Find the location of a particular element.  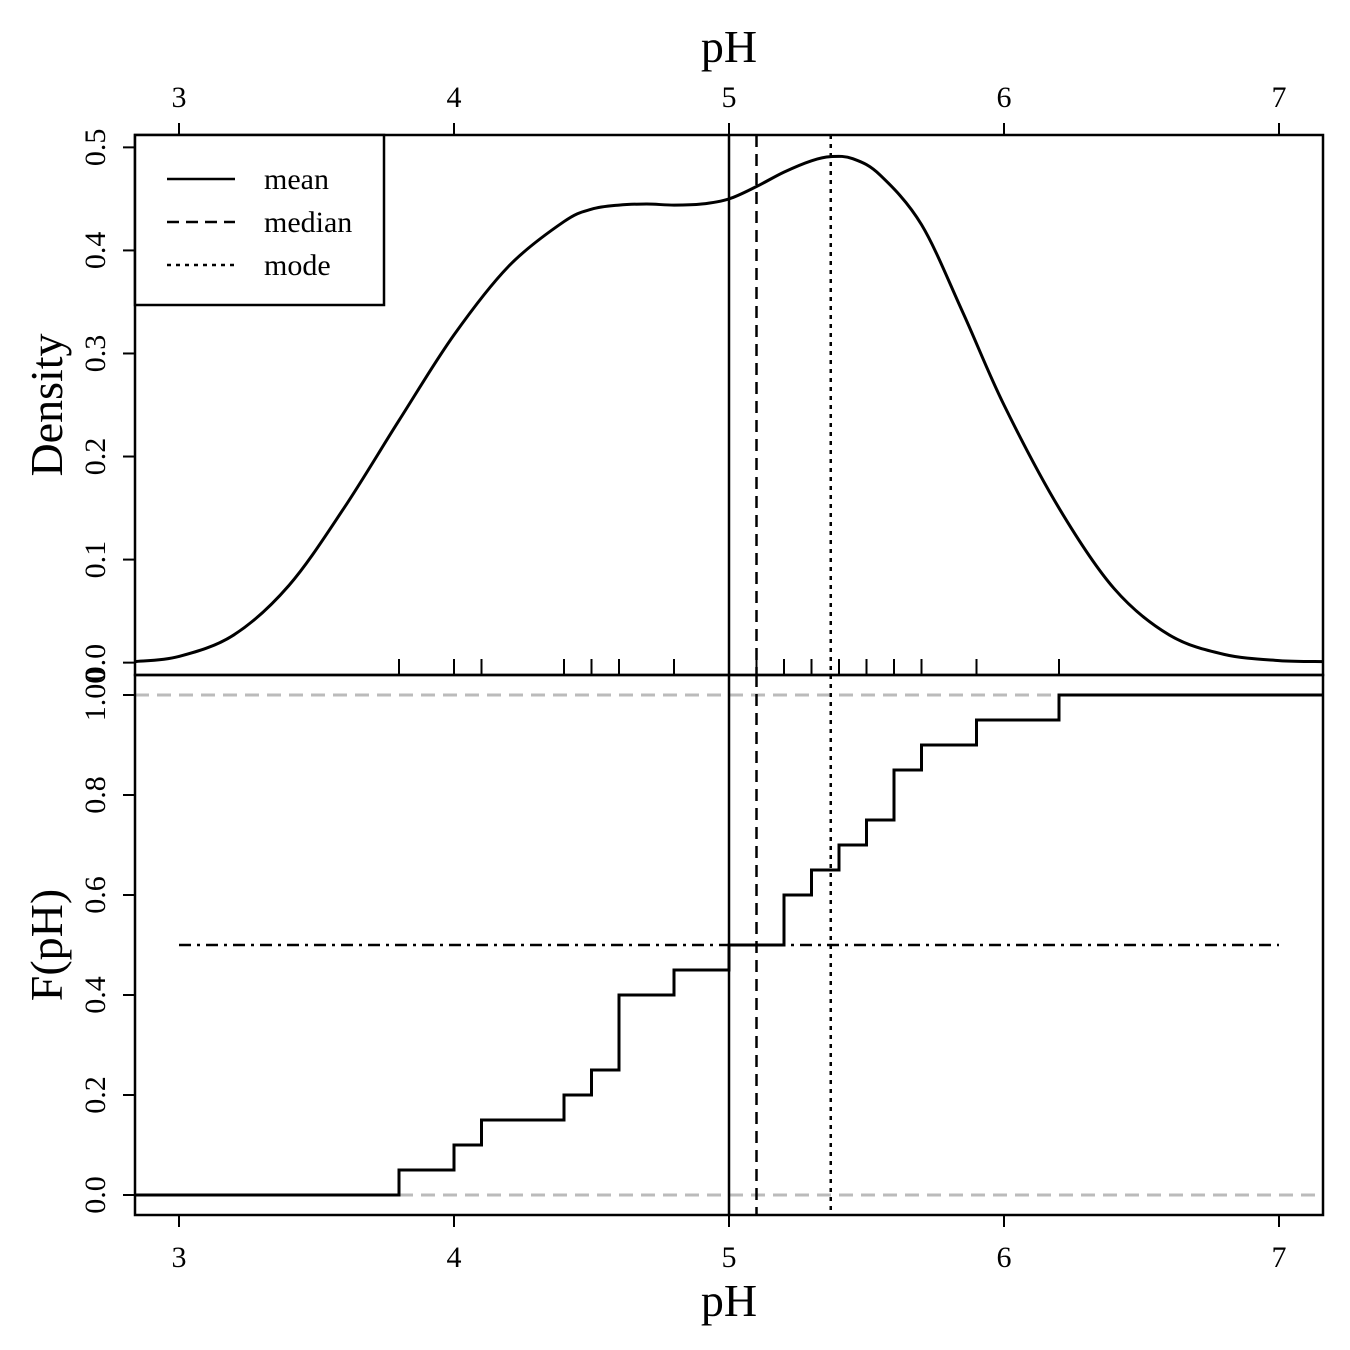

bottom-x-tick-label: 7 is located at coordinates (1279, 1257).